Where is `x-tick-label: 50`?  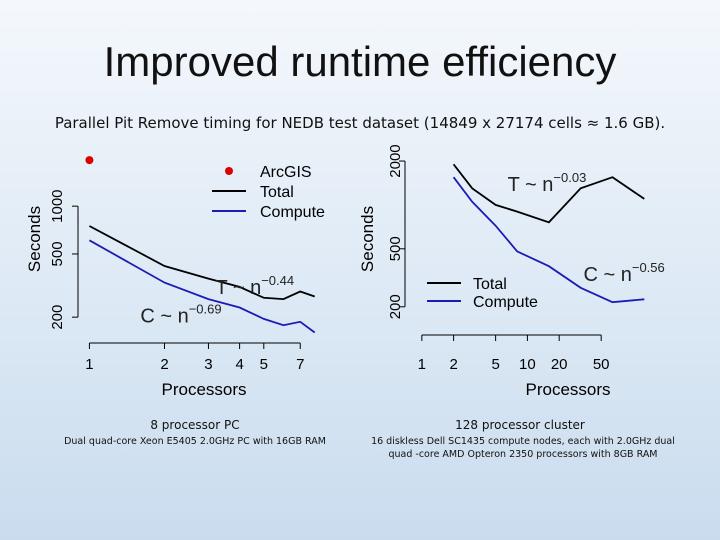
x-tick-label: 50 is located at coordinates (601, 364).